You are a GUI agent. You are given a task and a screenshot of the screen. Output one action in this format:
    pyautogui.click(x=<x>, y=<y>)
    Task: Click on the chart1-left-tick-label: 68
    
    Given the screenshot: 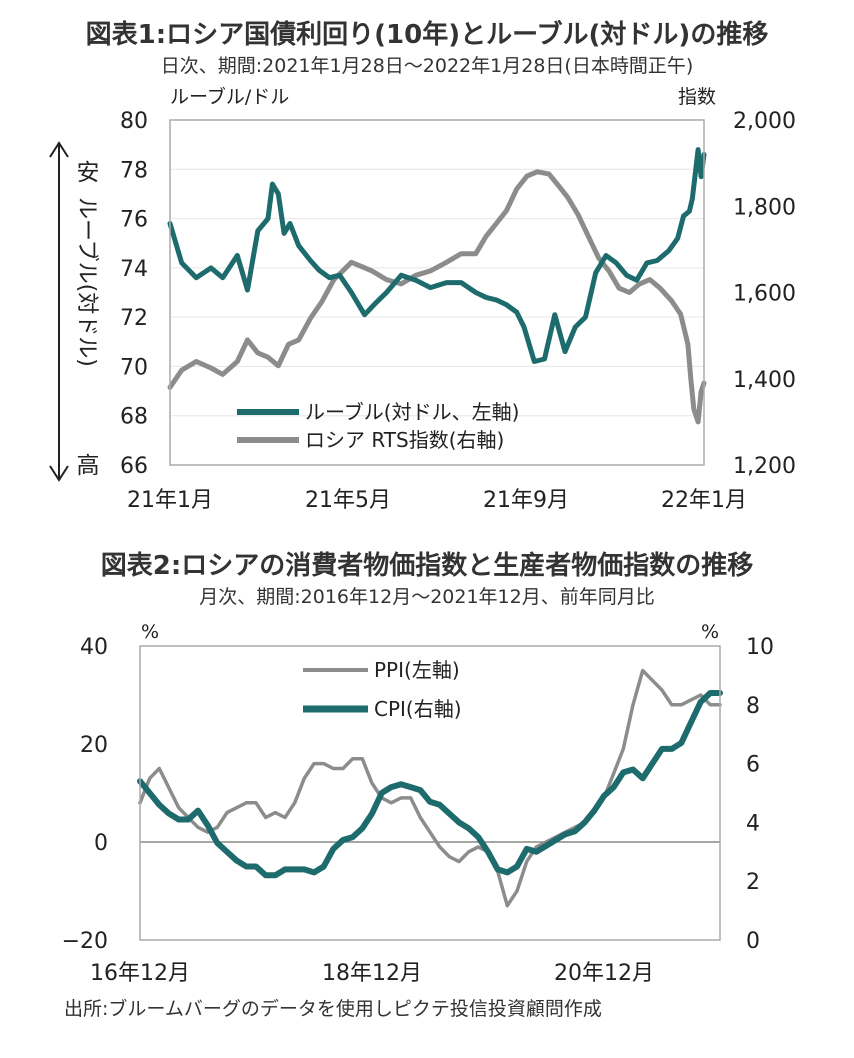 What is the action you would take?
    pyautogui.click(x=134, y=417)
    